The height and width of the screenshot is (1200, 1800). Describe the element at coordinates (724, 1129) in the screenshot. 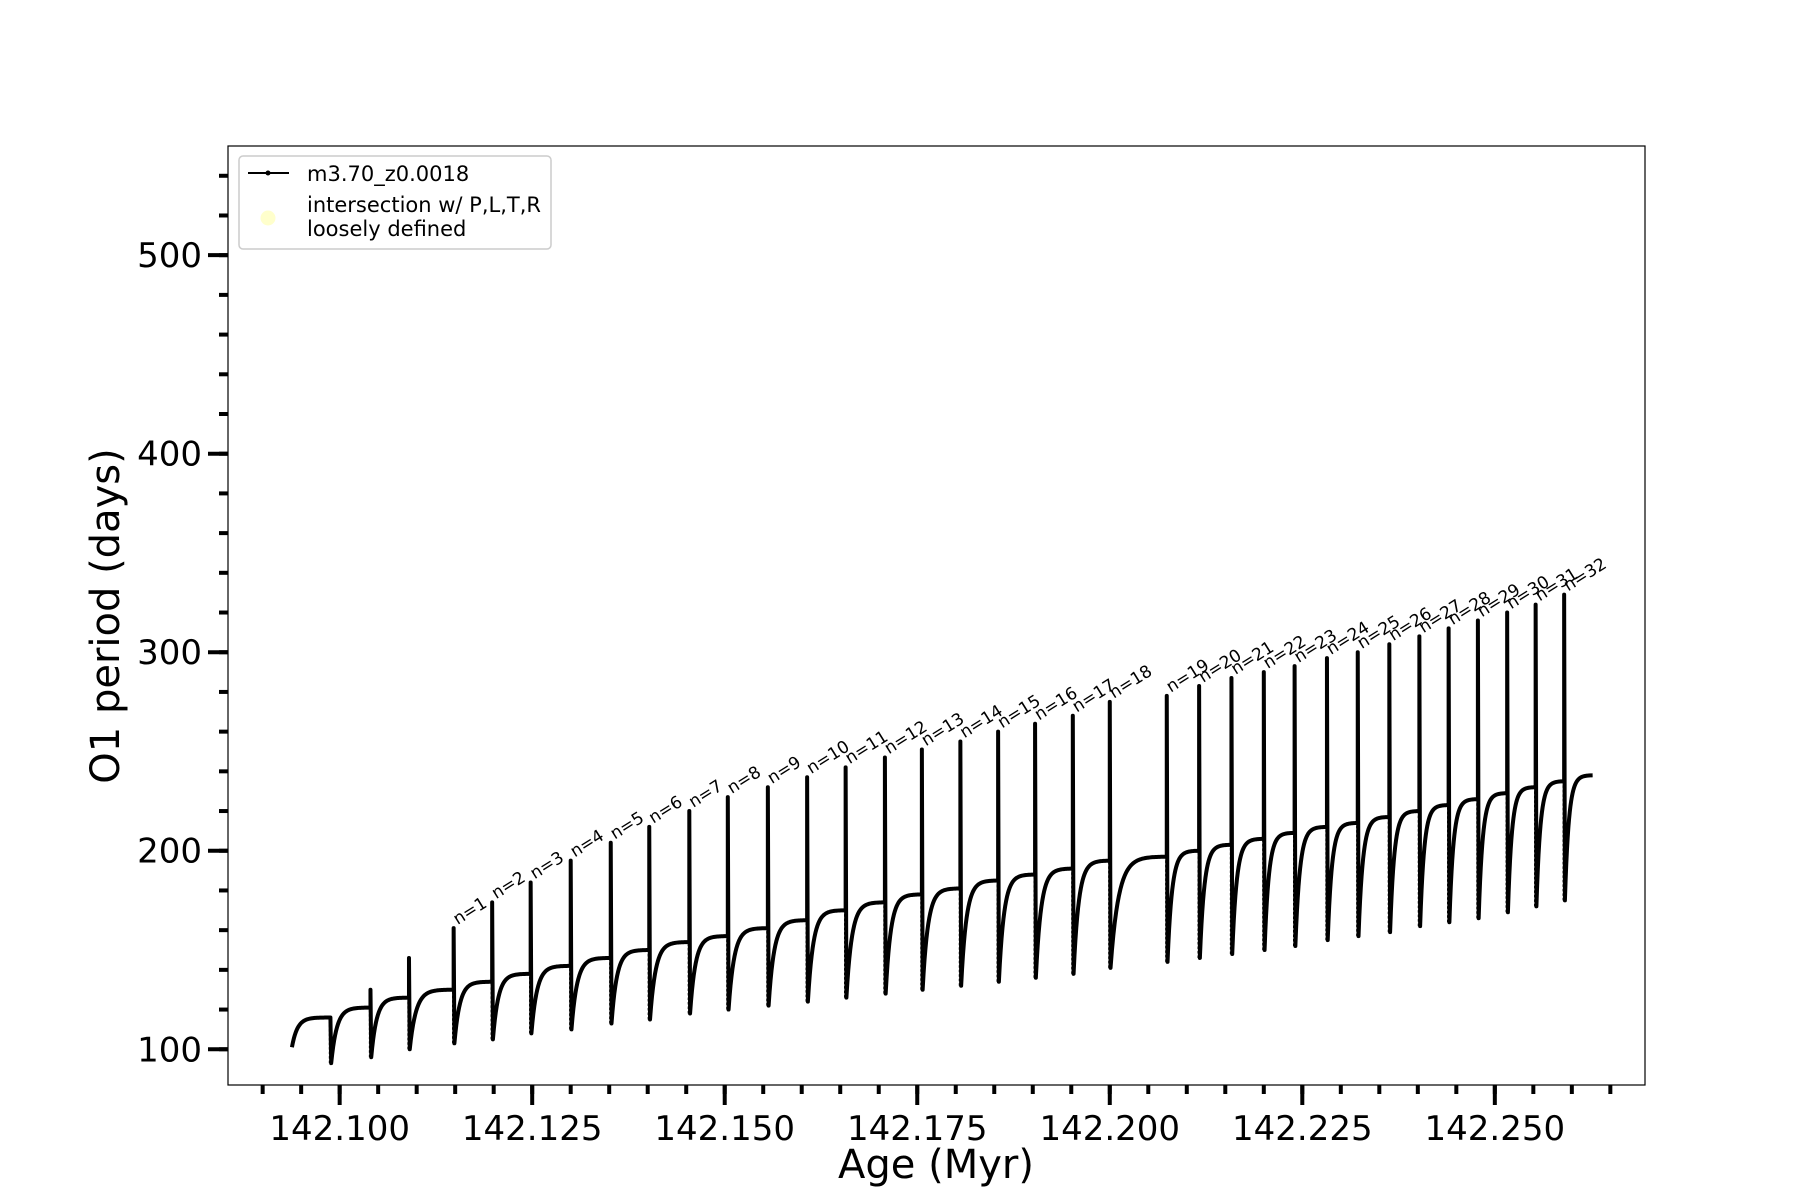

I see `x-tick-label: 142.150` at that location.